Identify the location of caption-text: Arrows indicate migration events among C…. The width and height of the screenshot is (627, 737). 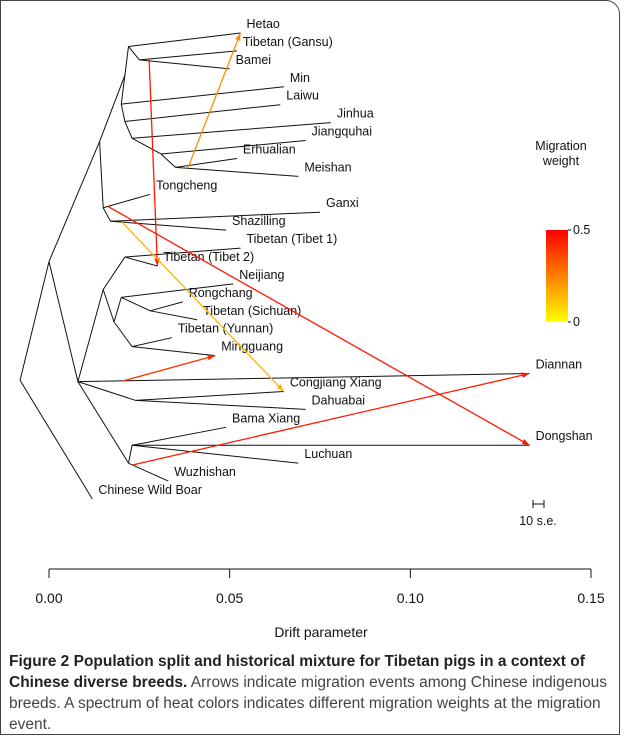
(308, 703).